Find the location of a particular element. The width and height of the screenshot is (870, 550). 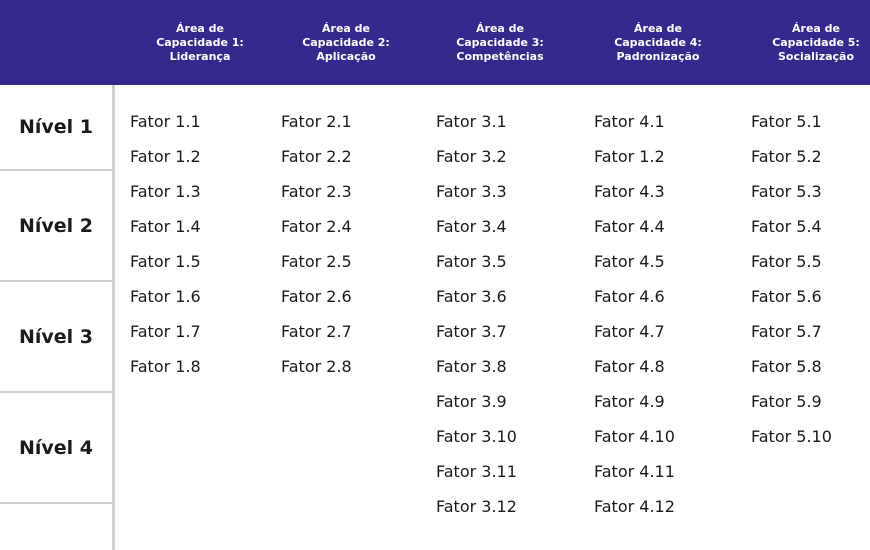

factor-cell: Fator 3.11 is located at coordinates (476, 471).